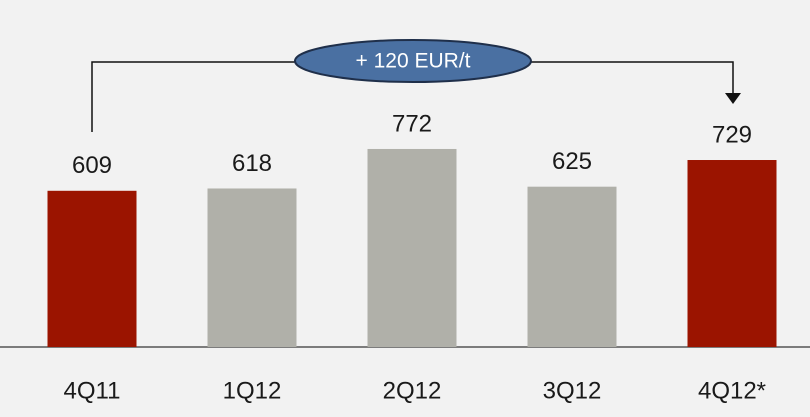 This screenshot has width=810, height=417. Describe the element at coordinates (572, 161) in the screenshot. I see `value-label: 625` at that location.